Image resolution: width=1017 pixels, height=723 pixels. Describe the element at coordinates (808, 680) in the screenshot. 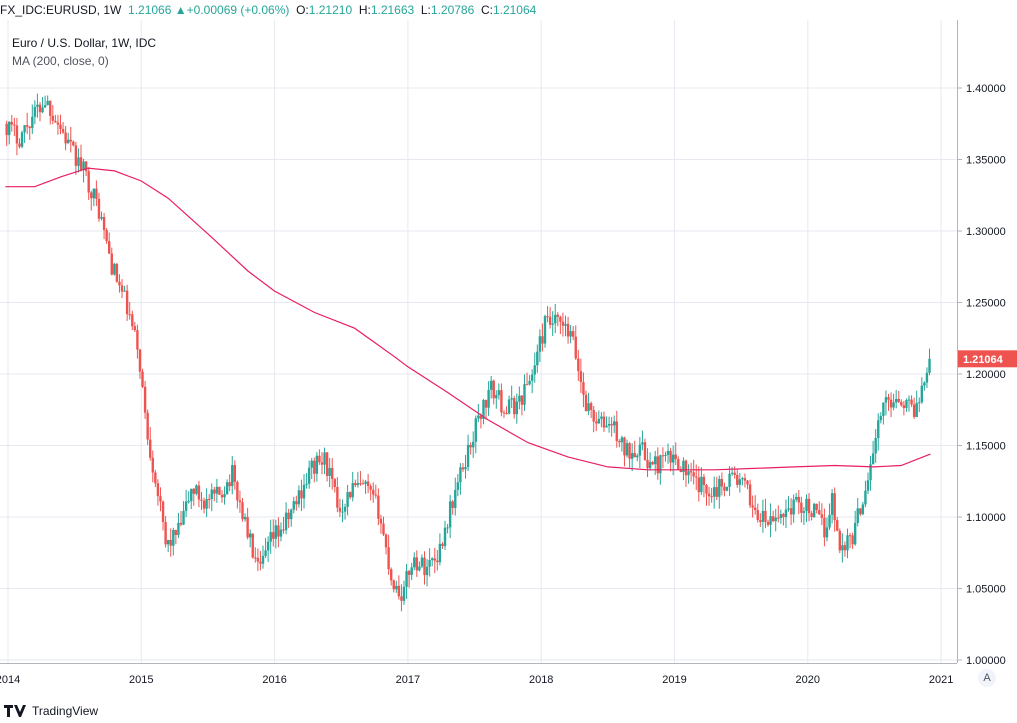

I see `x-tick-label: 2020` at that location.